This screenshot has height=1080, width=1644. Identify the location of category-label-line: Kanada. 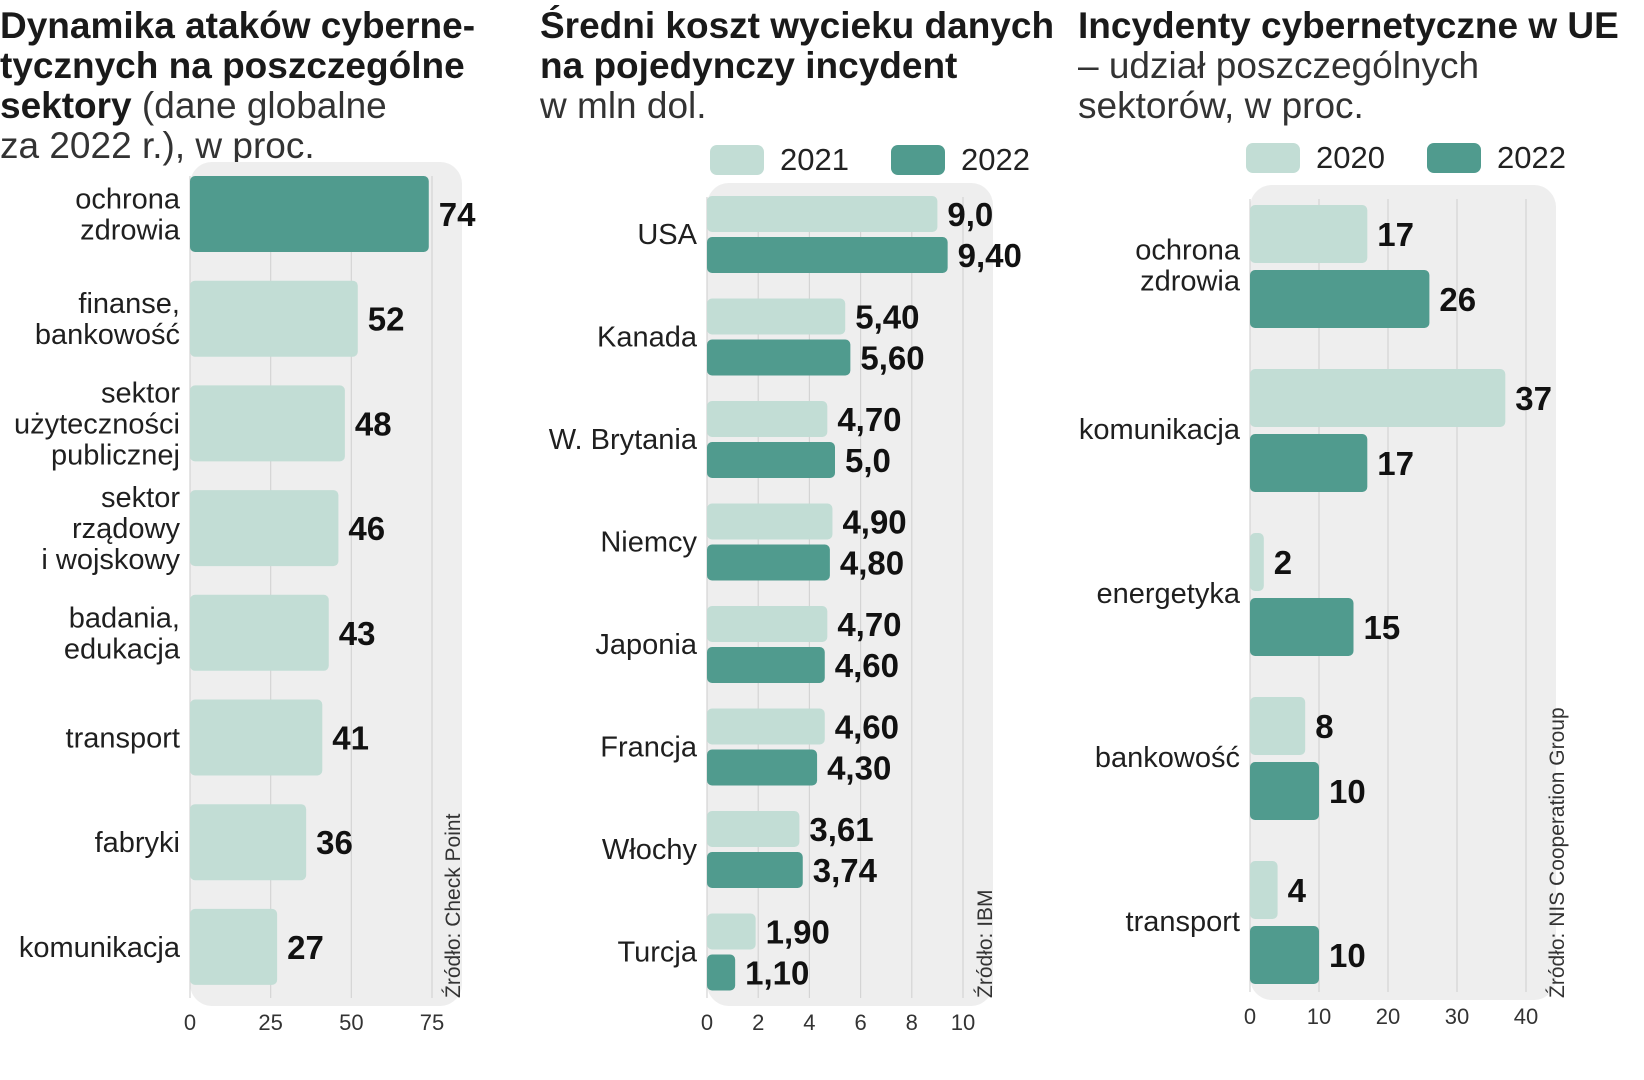
(647, 338).